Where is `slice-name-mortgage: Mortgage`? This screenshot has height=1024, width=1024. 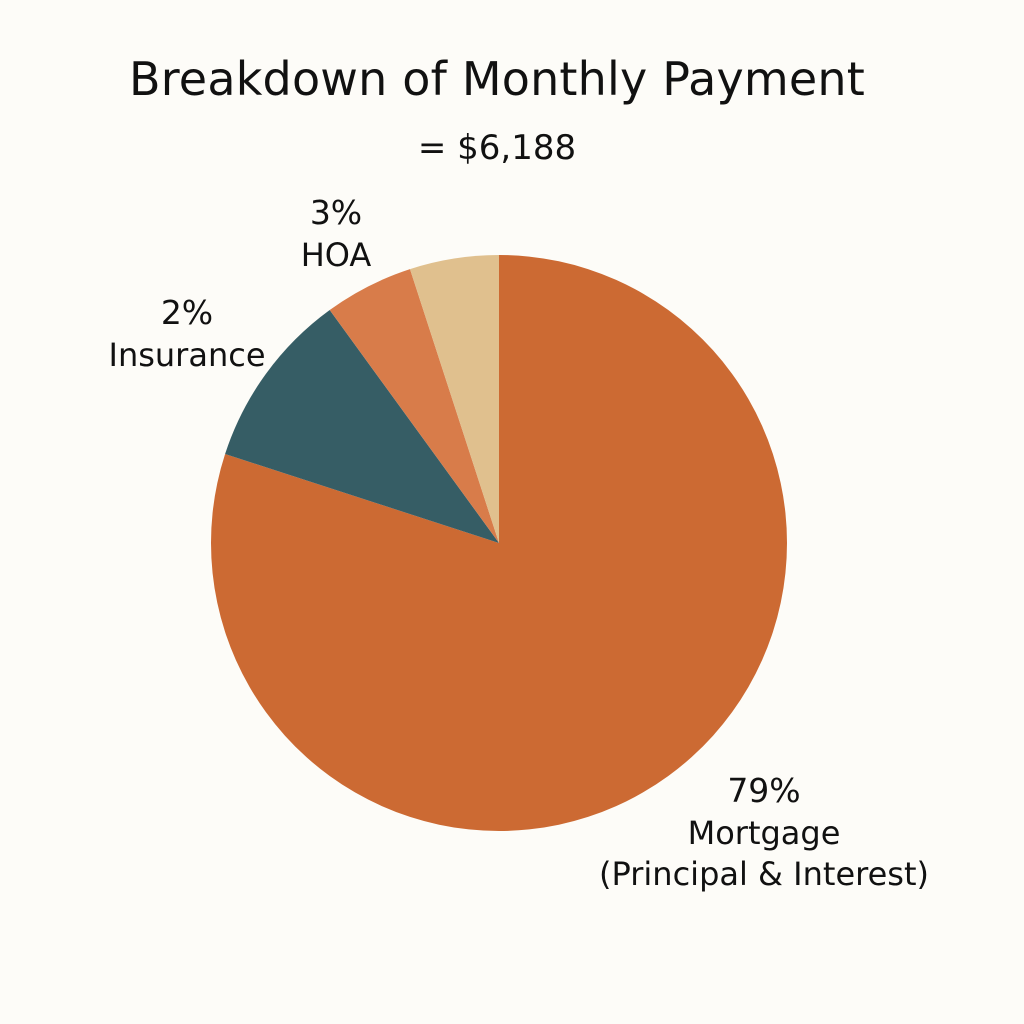
slice-name-mortgage: Mortgage is located at coordinates (764, 832).